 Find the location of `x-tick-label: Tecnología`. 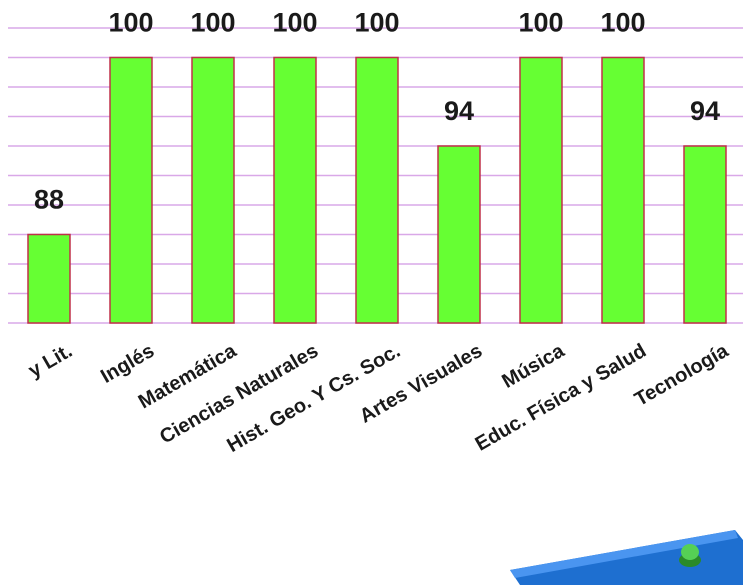

x-tick-label: Tecnología is located at coordinates (682, 375).